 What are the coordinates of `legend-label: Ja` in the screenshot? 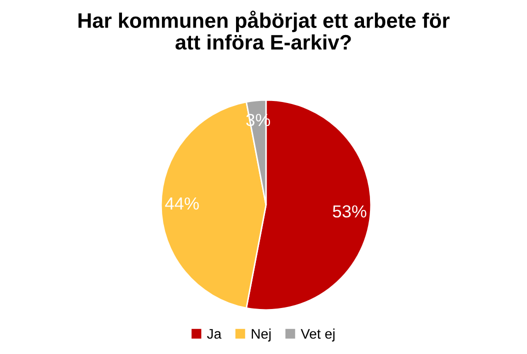 It's located at (214, 334).